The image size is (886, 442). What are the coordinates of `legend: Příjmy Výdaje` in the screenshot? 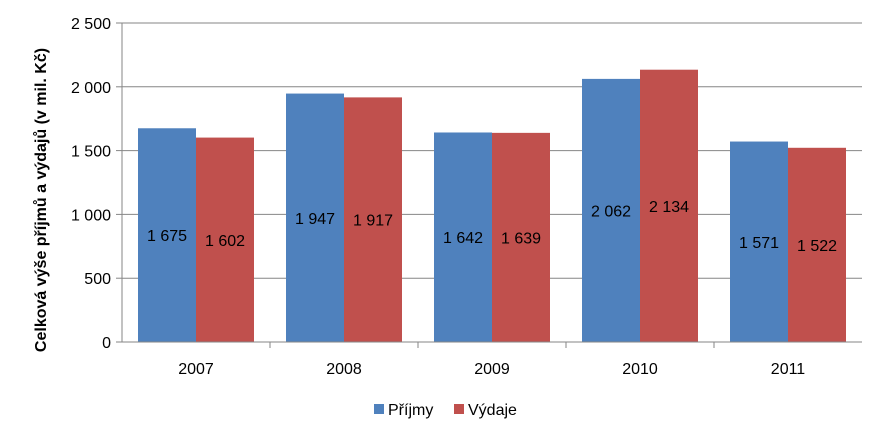 It's located at (445, 410).